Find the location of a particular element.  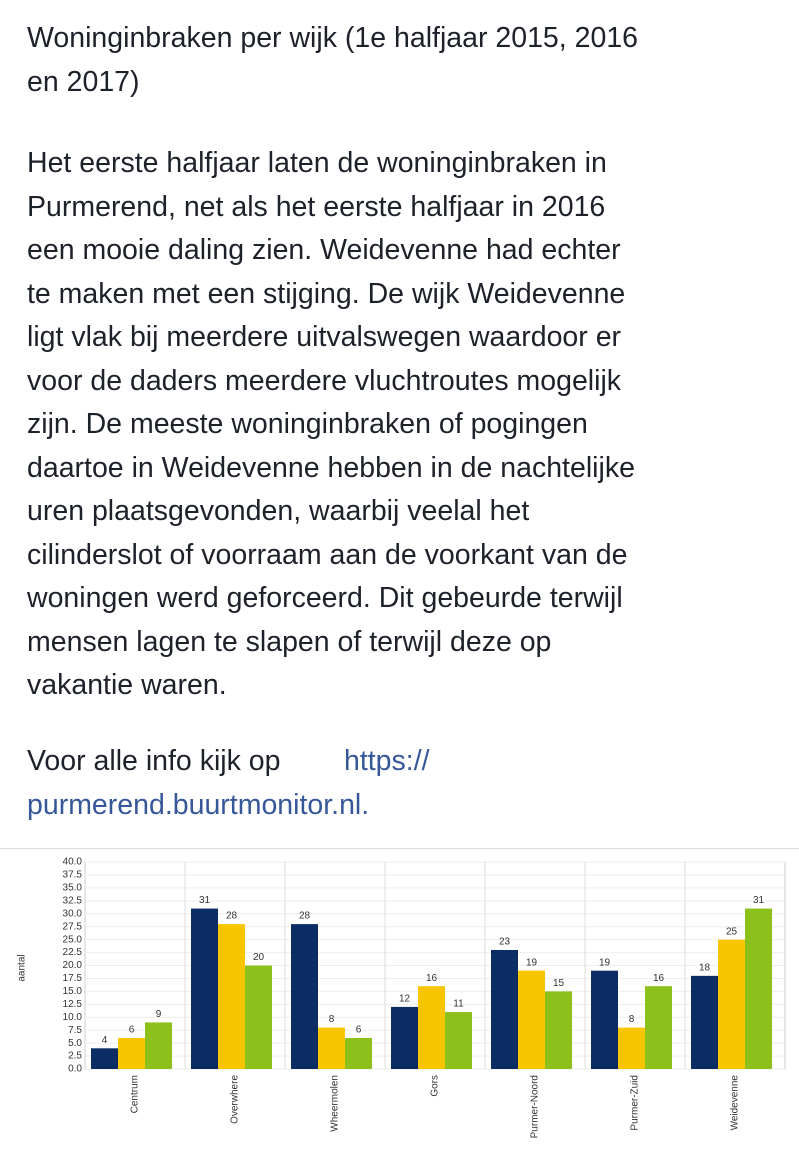

x-tick-label: Centrum is located at coordinates (135, 1094).